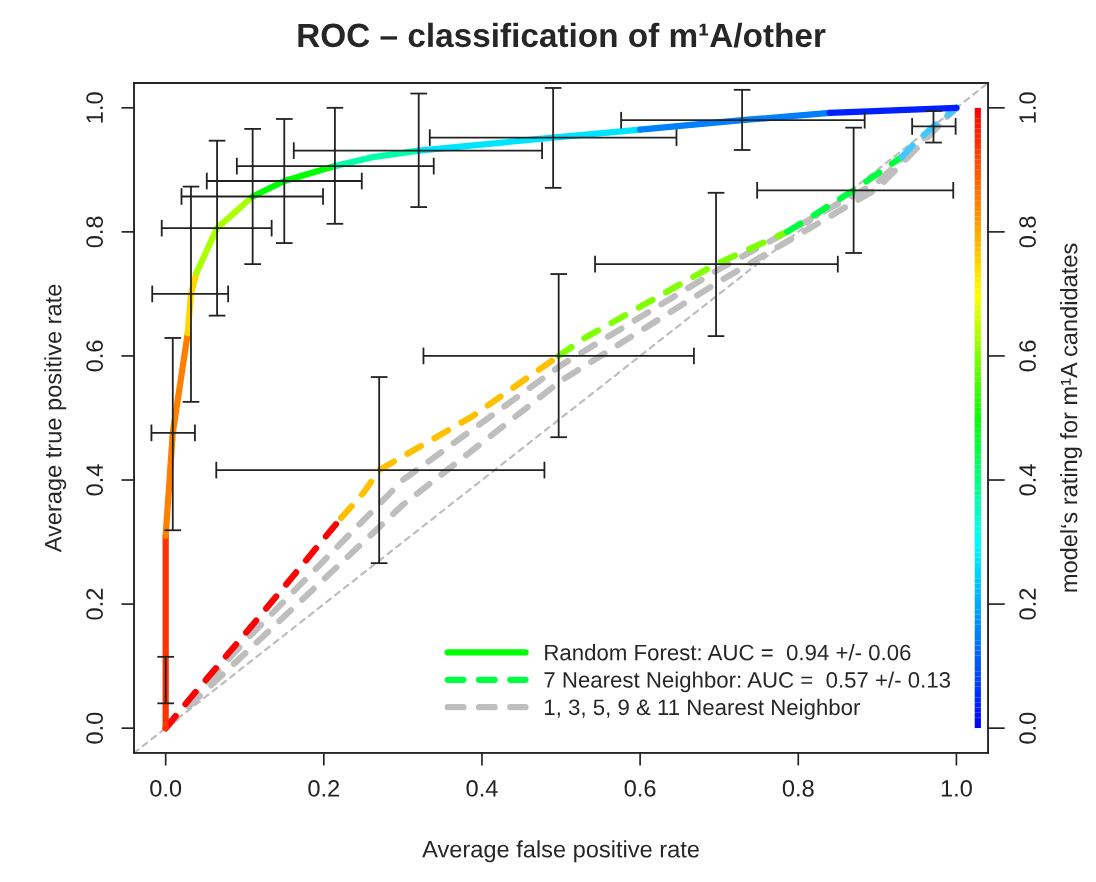 The width and height of the screenshot is (1096, 882). What do you see at coordinates (1027, 232) in the screenshot?
I see `y2-tick-label: 0.8` at bounding box center [1027, 232].